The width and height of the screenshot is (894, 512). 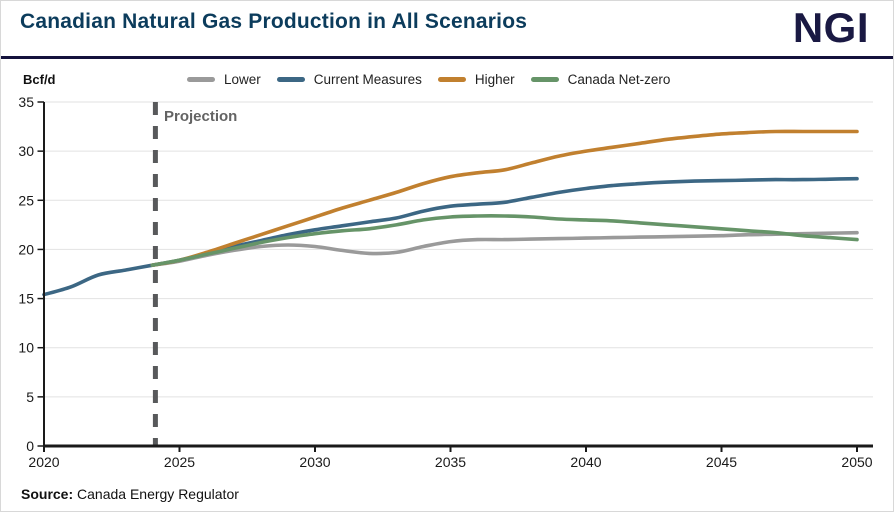 I want to click on legend-item-canada-net-zero: Canada Net-zero, so click(x=600, y=79).